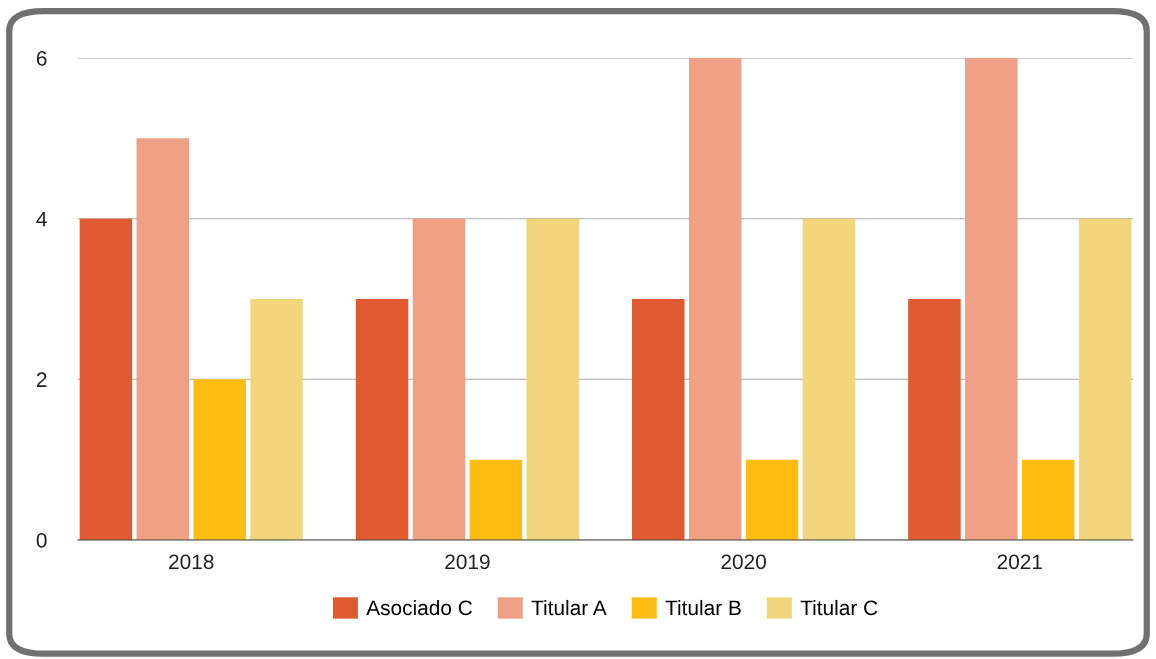  Describe the element at coordinates (191, 562) in the screenshot. I see `x-tick-label: 2018` at that location.